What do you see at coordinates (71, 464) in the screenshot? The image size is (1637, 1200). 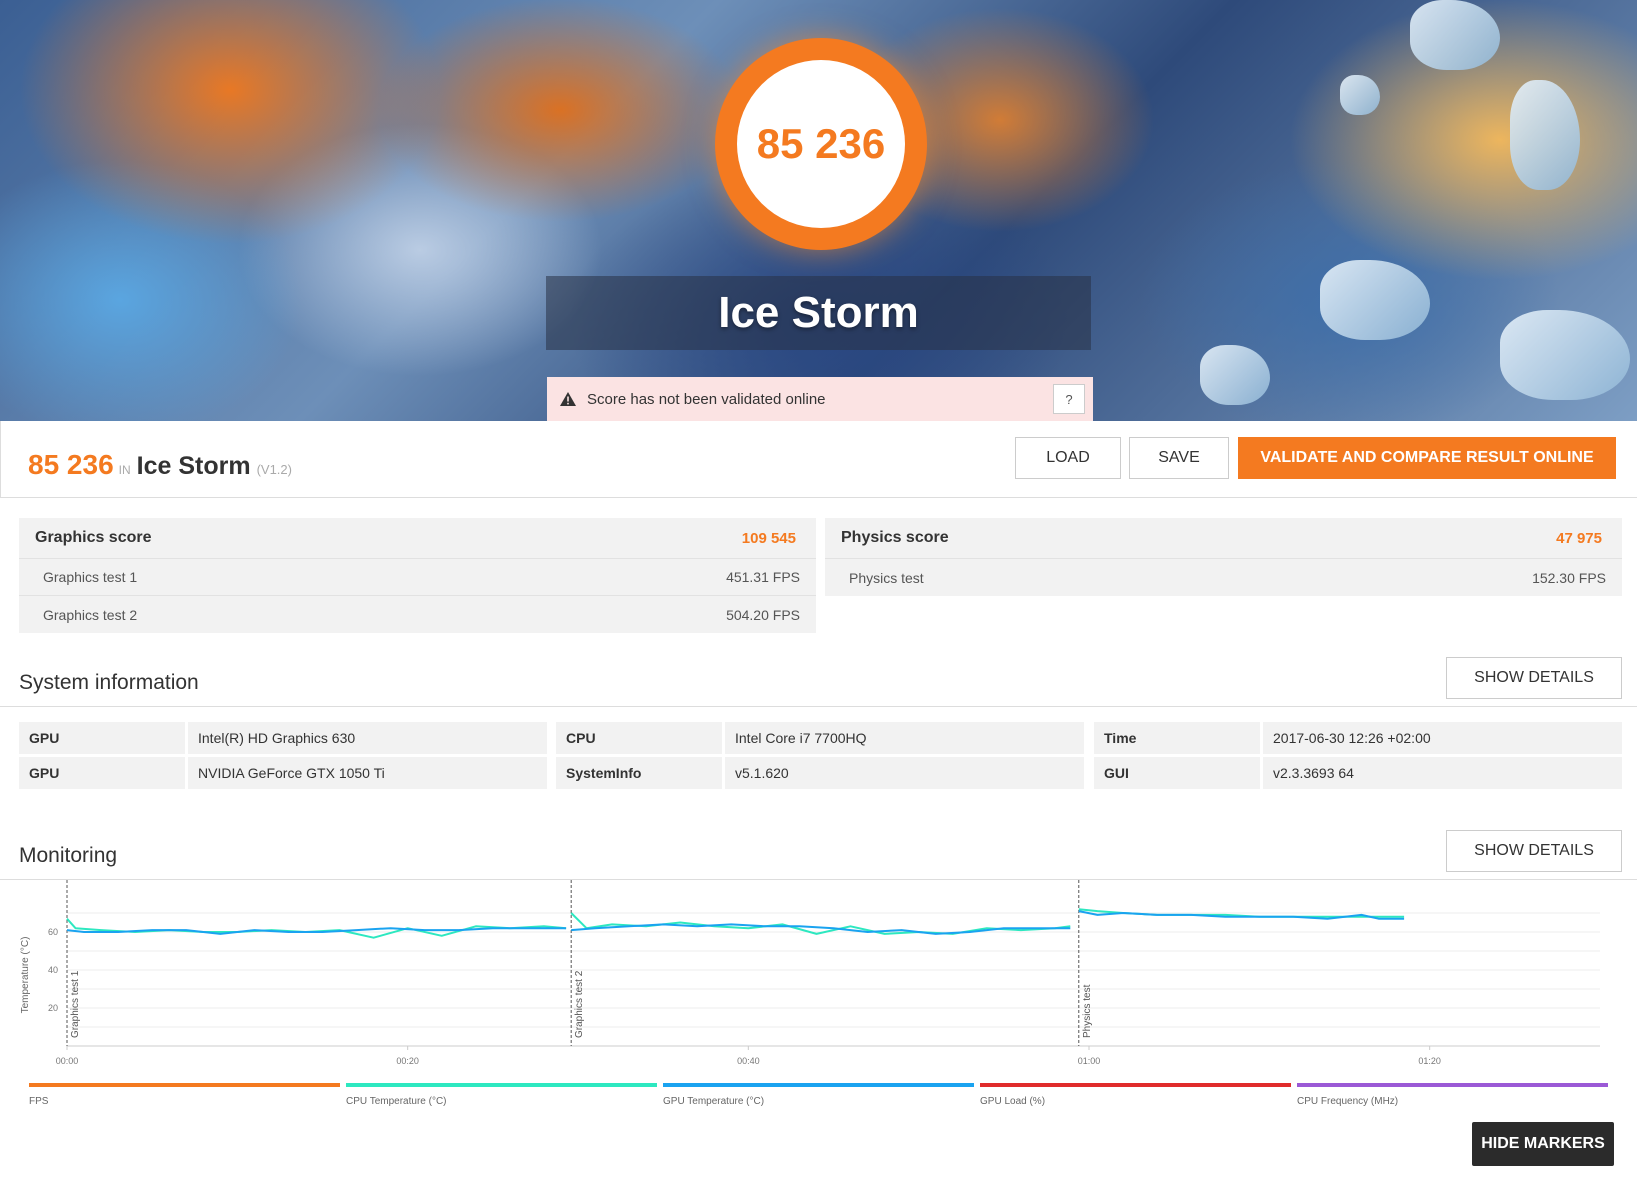 I see `result-score: 85 236` at bounding box center [71, 464].